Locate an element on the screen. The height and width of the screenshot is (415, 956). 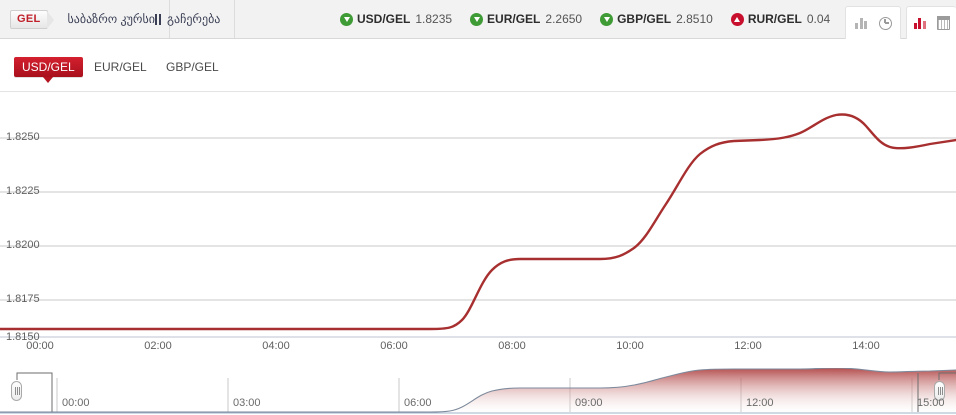
x-axis-label-2: 04:00 is located at coordinates (276, 346).